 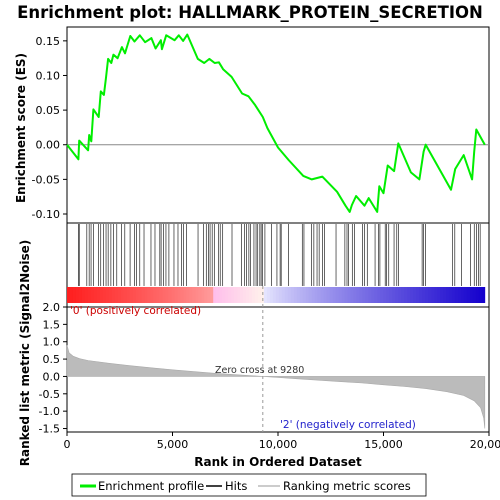 What do you see at coordinates (236, 486) in the screenshot?
I see `legend-hits-label: Hits` at bounding box center [236, 486].